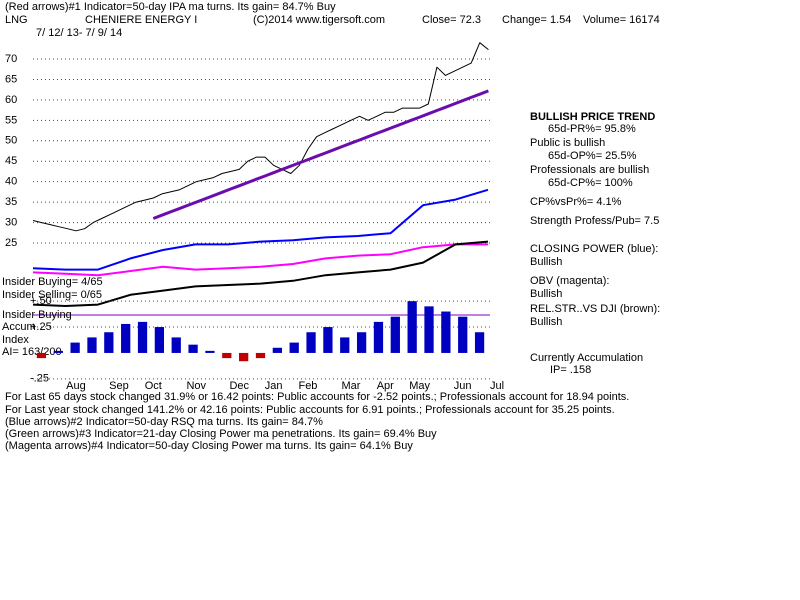  I want to click on x-tick-label: Oct, so click(153, 386).